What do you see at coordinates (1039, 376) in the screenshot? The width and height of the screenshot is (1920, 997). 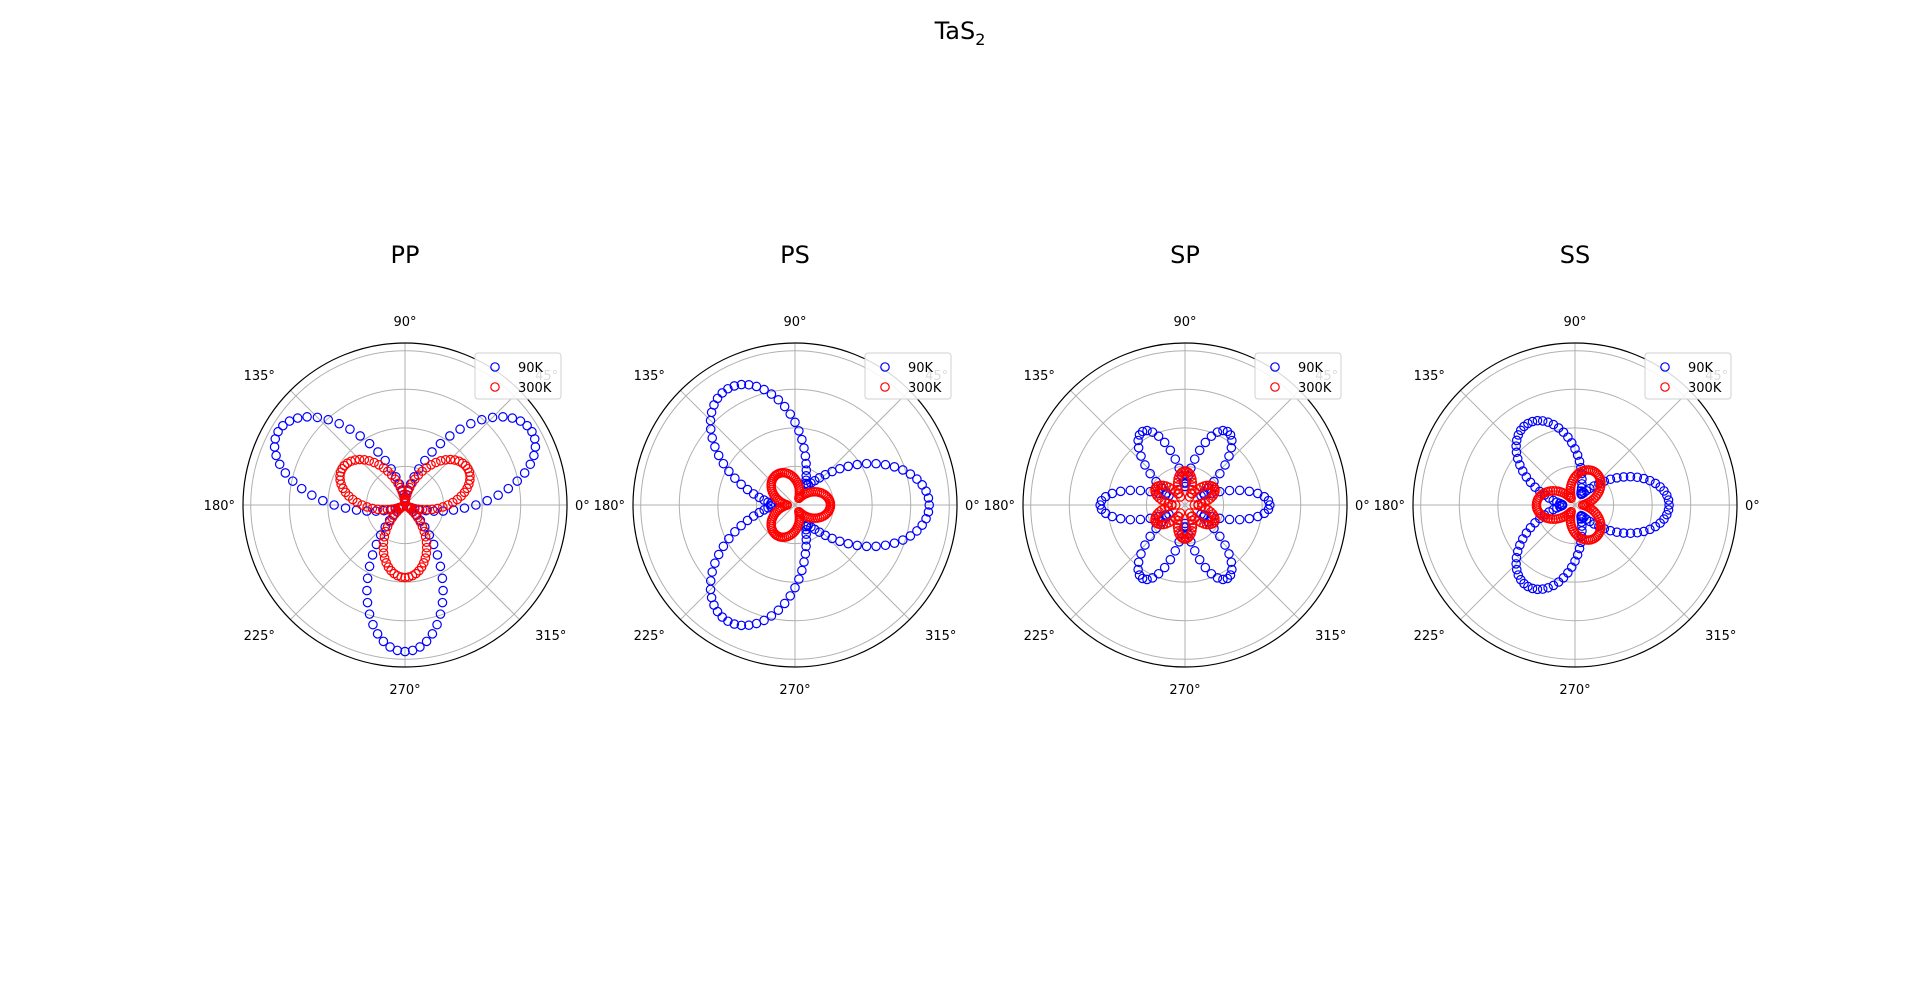 I see `theta-tick-label: 135°` at bounding box center [1039, 376].